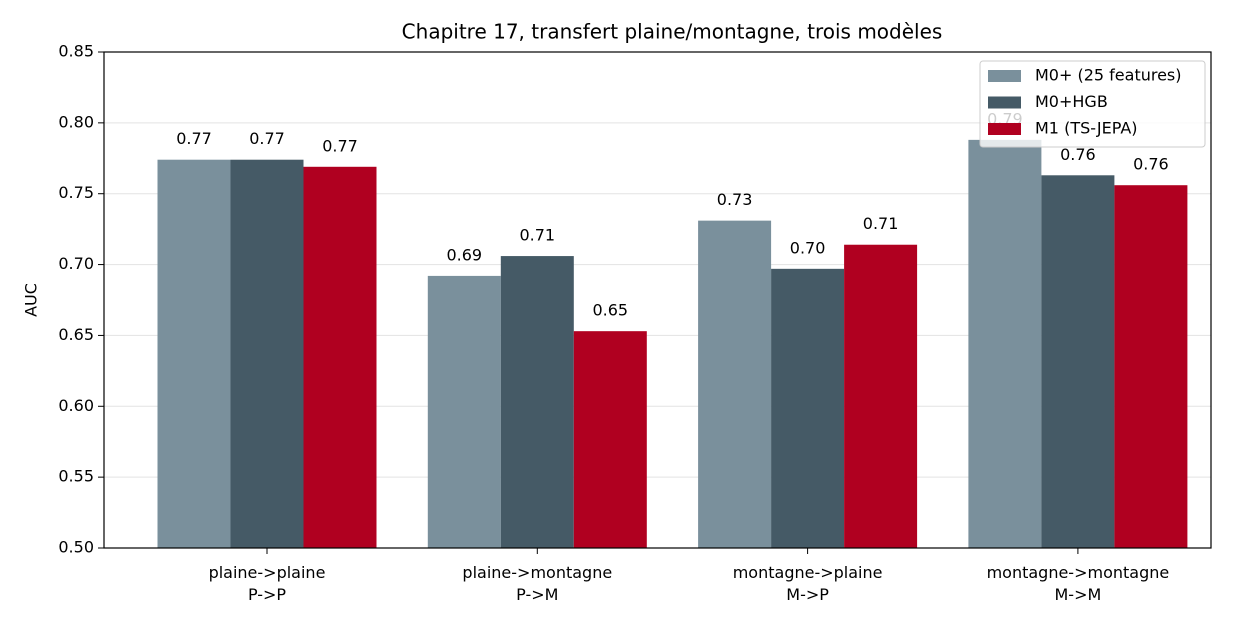  Describe the element at coordinates (464, 254) in the screenshot. I see `value-label: 0.69` at that location.